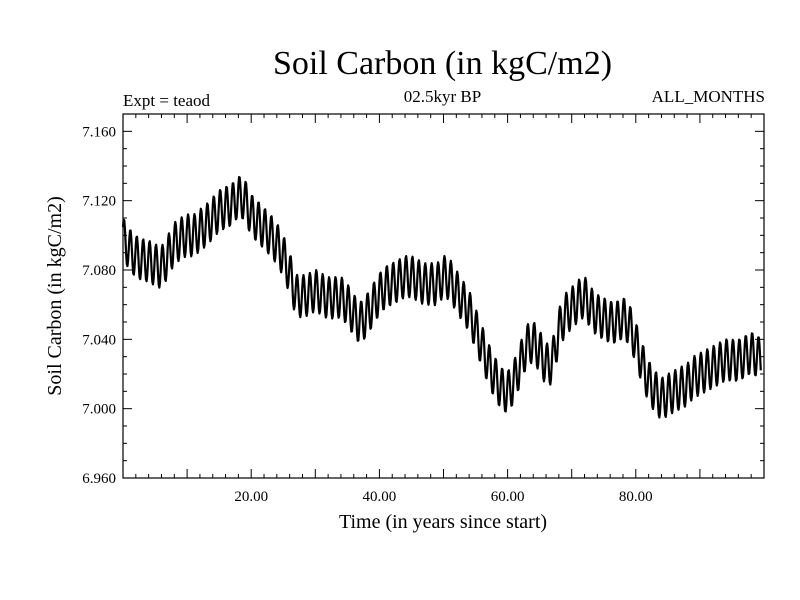  What do you see at coordinates (99, 305) in the screenshot?
I see `y-tick-labels: 6.960 7.000 7.040 7.080 7.120 7.160` at bounding box center [99, 305].